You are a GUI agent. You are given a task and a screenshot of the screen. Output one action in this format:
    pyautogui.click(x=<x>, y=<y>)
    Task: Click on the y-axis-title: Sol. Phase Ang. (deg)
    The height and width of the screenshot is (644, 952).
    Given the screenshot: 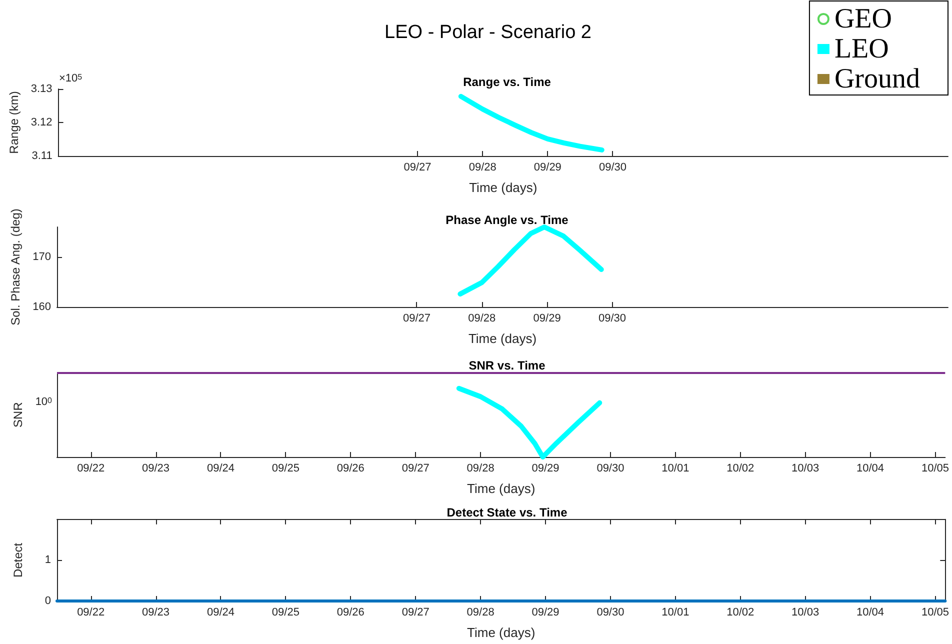 What is the action you would take?
    pyautogui.click(x=15, y=267)
    